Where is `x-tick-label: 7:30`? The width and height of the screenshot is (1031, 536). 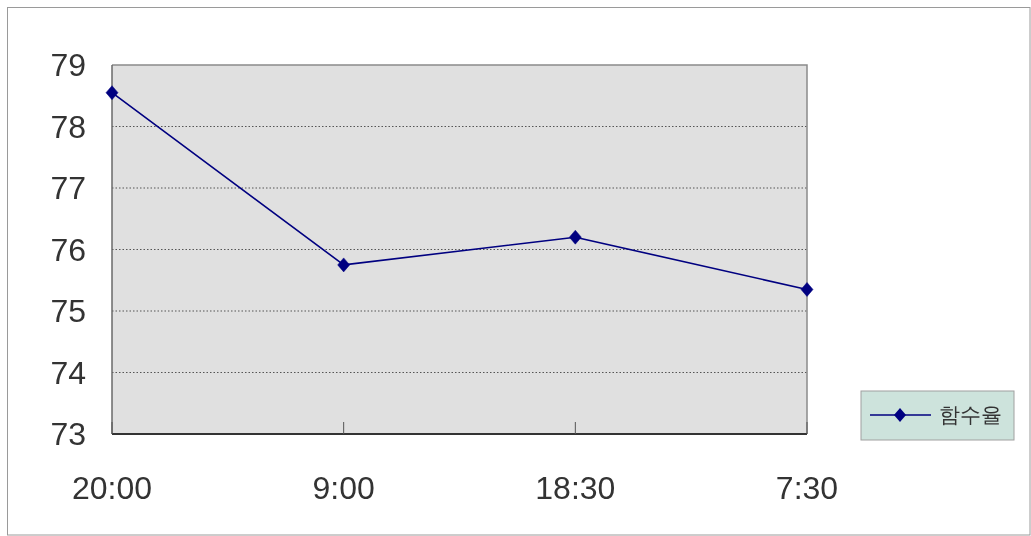 x-tick-label: 7:30 is located at coordinates (807, 488).